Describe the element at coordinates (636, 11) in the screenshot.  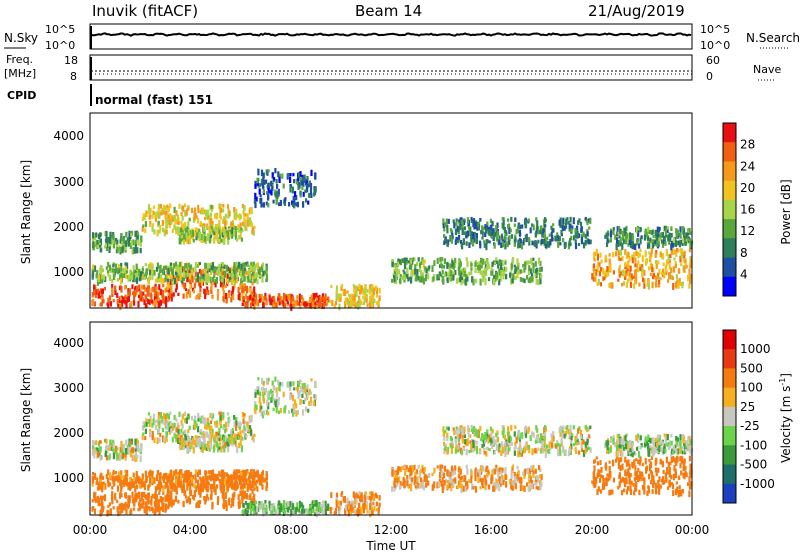
I see `date-title: 21/Aug/2019` at that location.